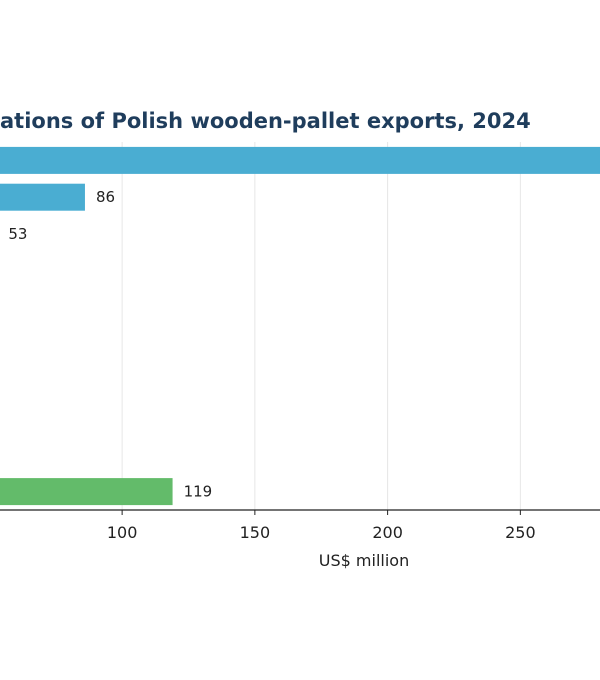  I want to click on x-ticks-group: 100 150 200 250, so click(321, 526).